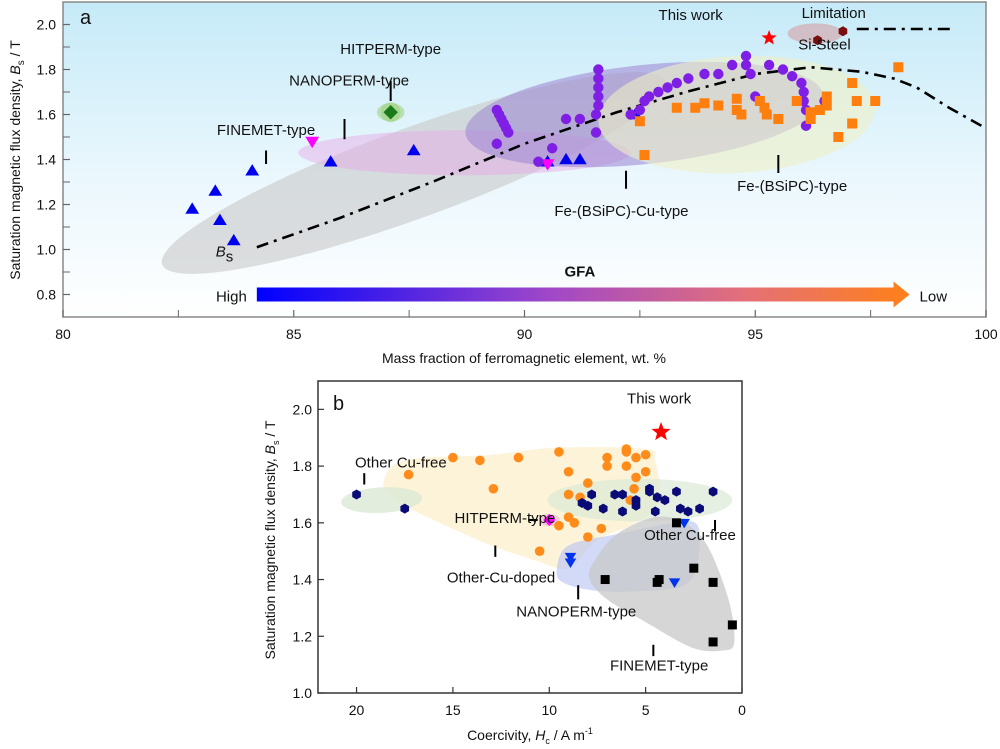 The image size is (1000, 749). I want to click on y-tick-label: 1.0, so click(303, 693).